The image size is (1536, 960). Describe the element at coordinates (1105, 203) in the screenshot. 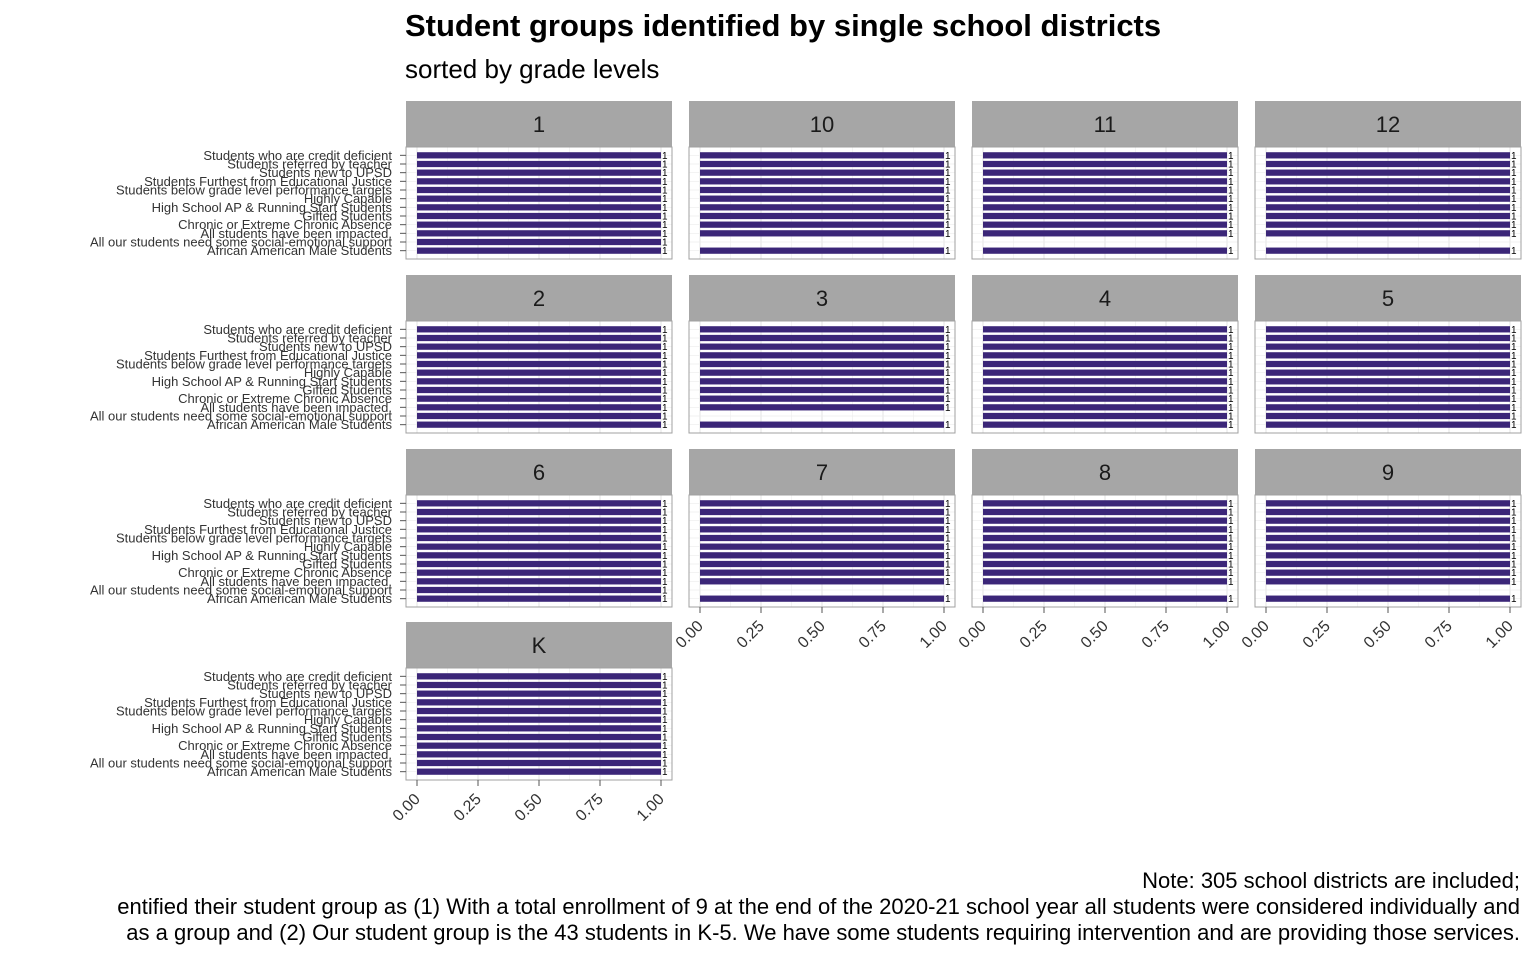

I see `panel-border` at that location.